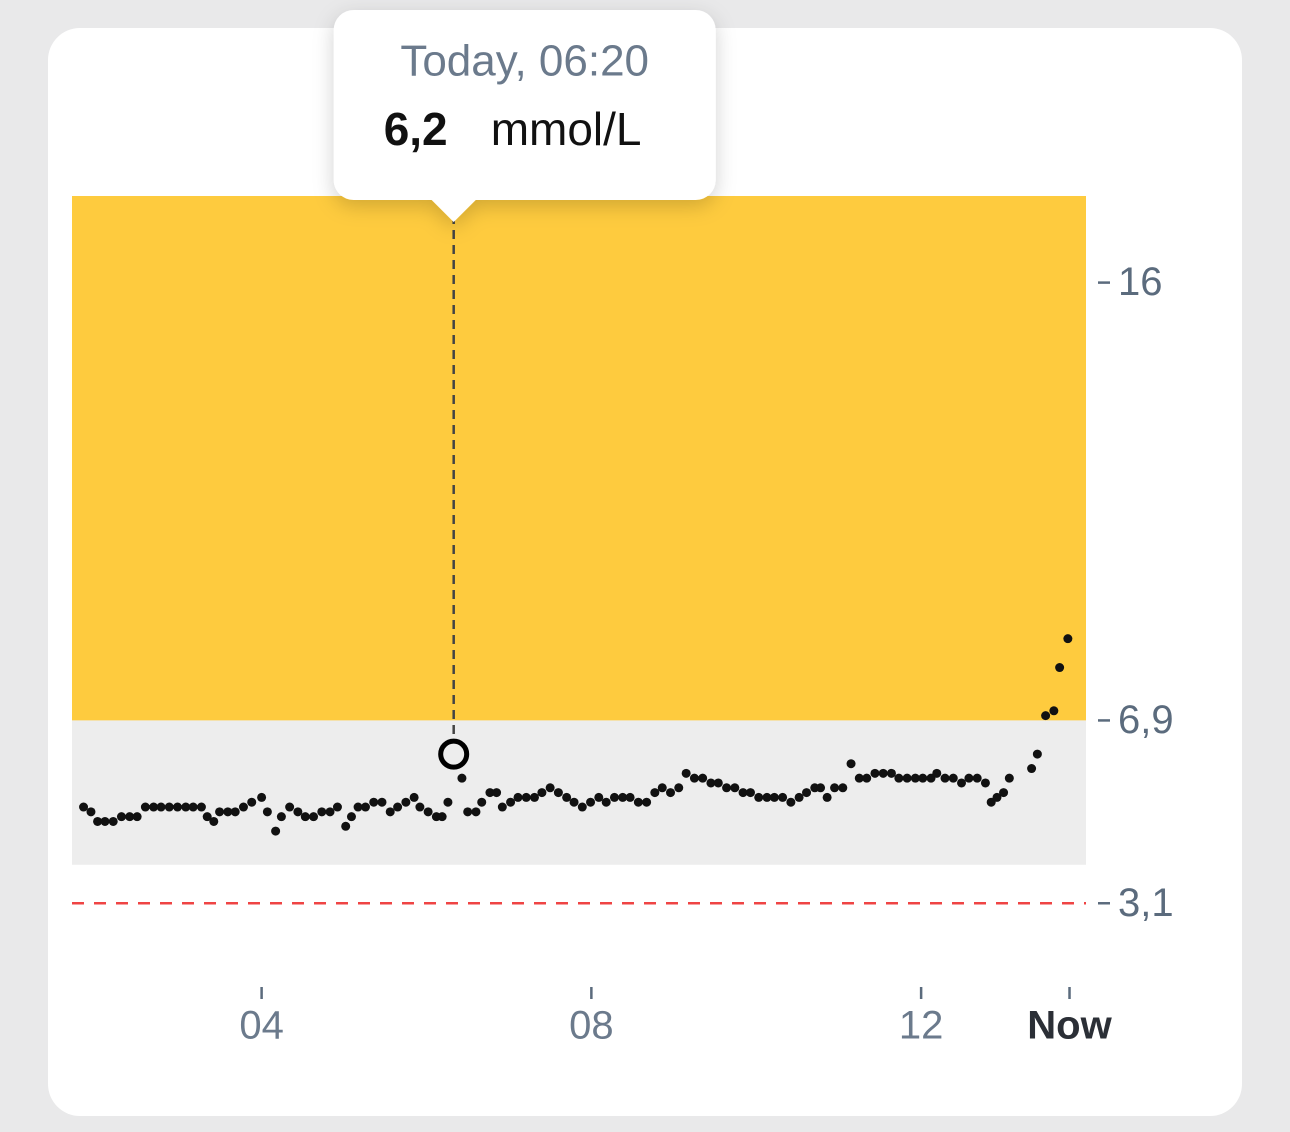 The image size is (1290, 1132). Describe the element at coordinates (416, 129) in the screenshot. I see `tooltip-value: 6,2` at that location.